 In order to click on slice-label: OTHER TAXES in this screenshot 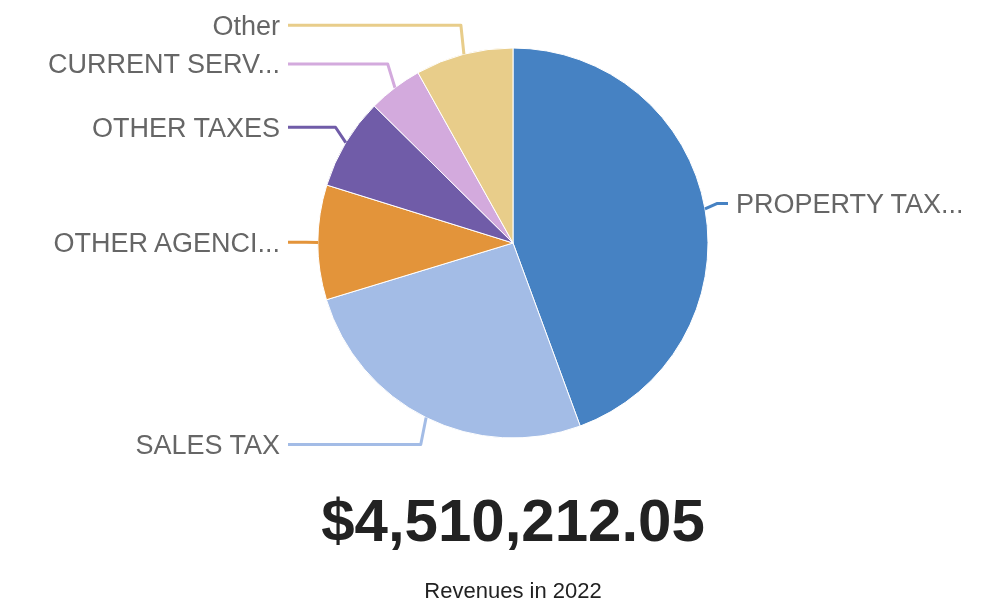, I will do `click(185, 127)`.